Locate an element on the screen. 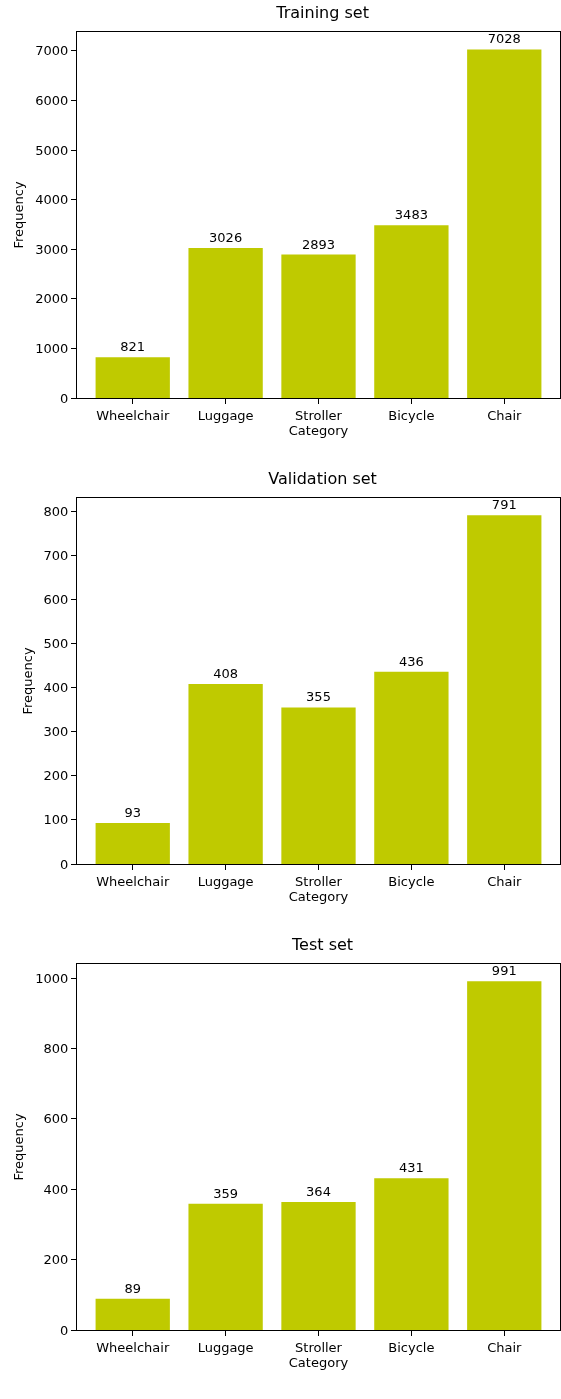 The height and width of the screenshot is (1399, 561). data-label: 364 is located at coordinates (318, 1191).